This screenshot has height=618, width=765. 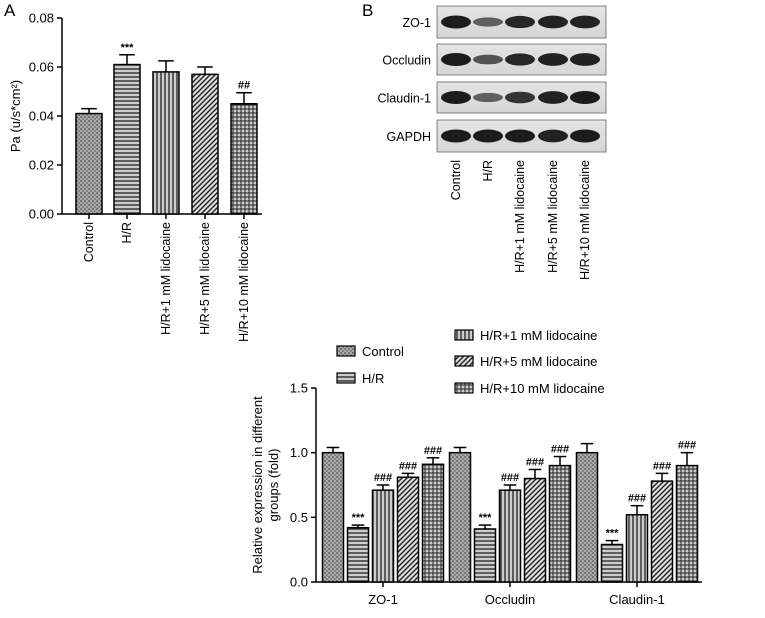 What do you see at coordinates (41, 18) in the screenshot?
I see `y-tick-label: 0.08` at bounding box center [41, 18].